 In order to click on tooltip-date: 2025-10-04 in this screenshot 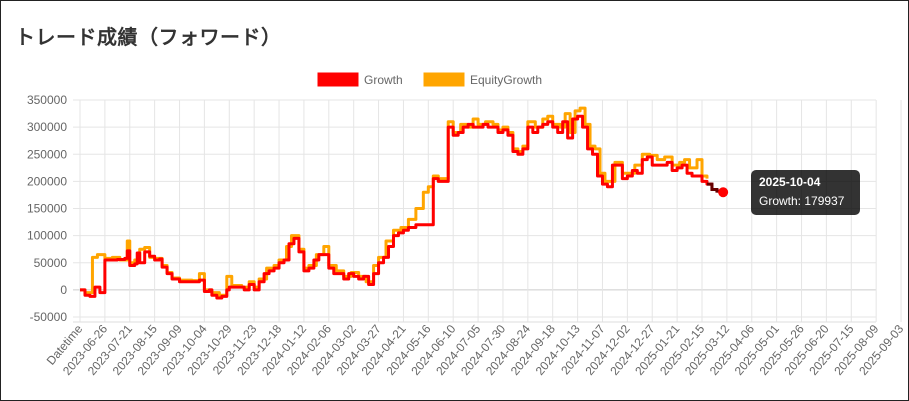, I will do `click(790, 182)`.